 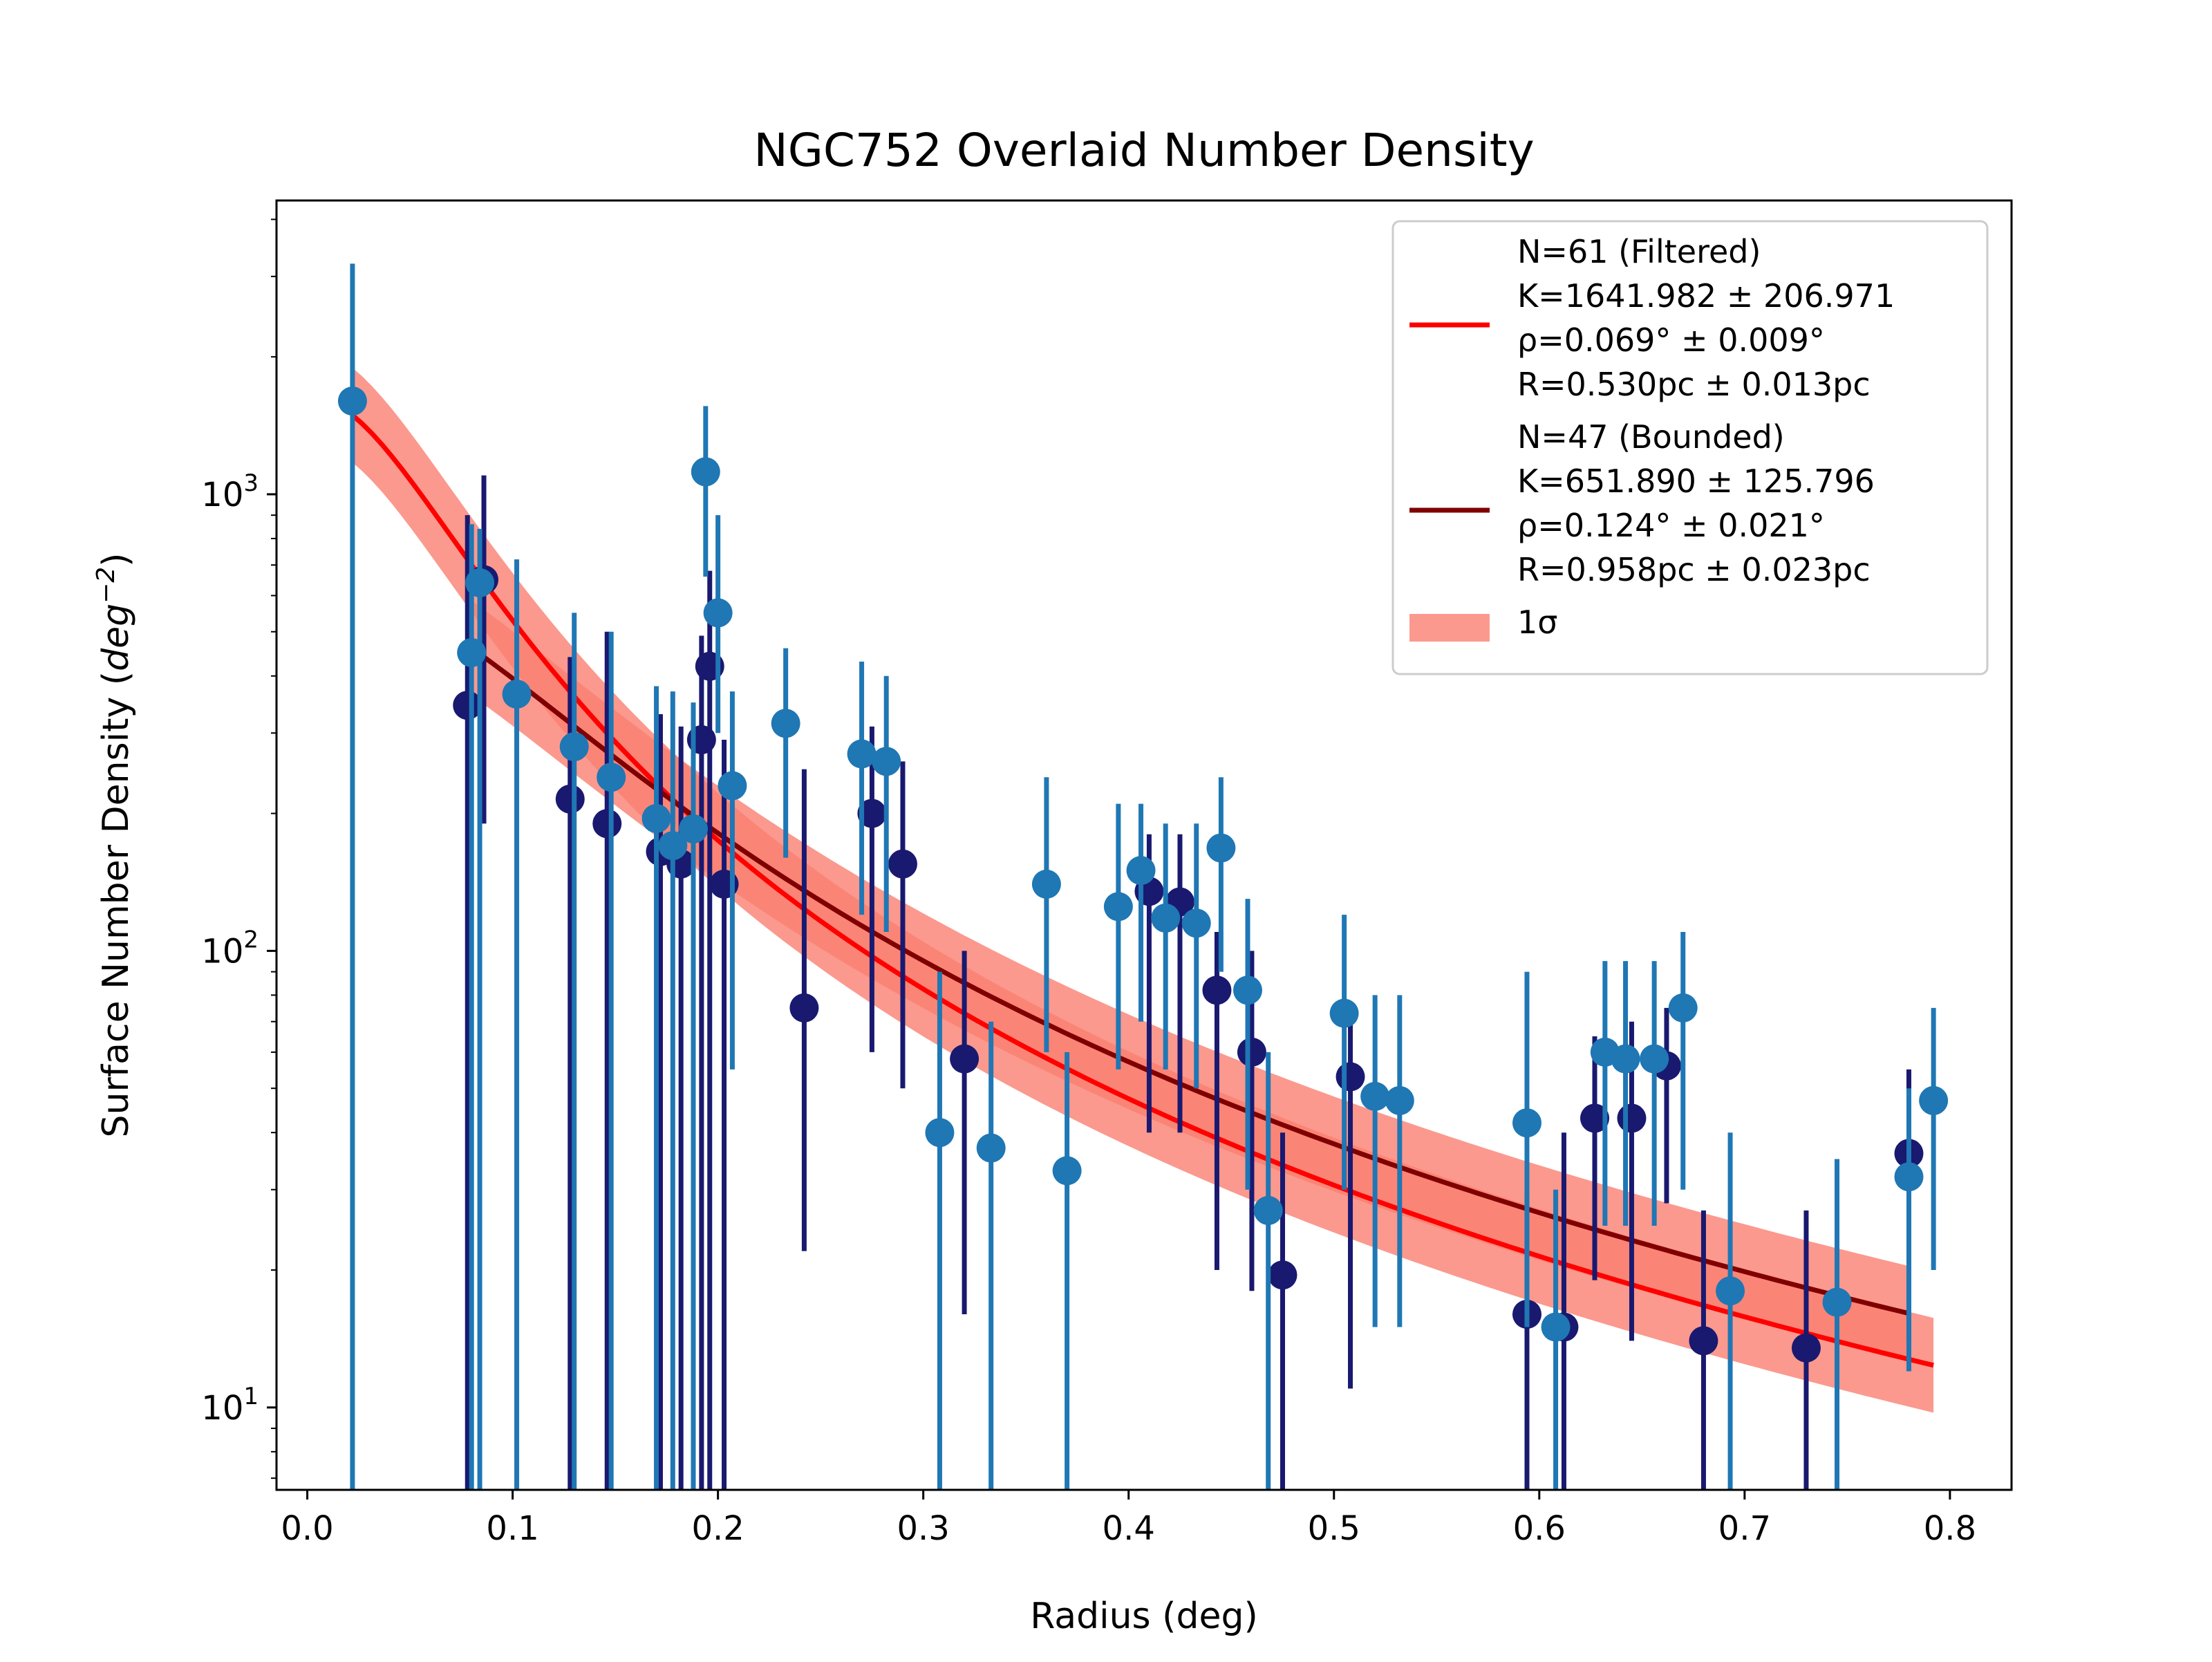 What do you see at coordinates (1537, 623) in the screenshot?
I see `legend-label-sigma: 1σ` at bounding box center [1537, 623].